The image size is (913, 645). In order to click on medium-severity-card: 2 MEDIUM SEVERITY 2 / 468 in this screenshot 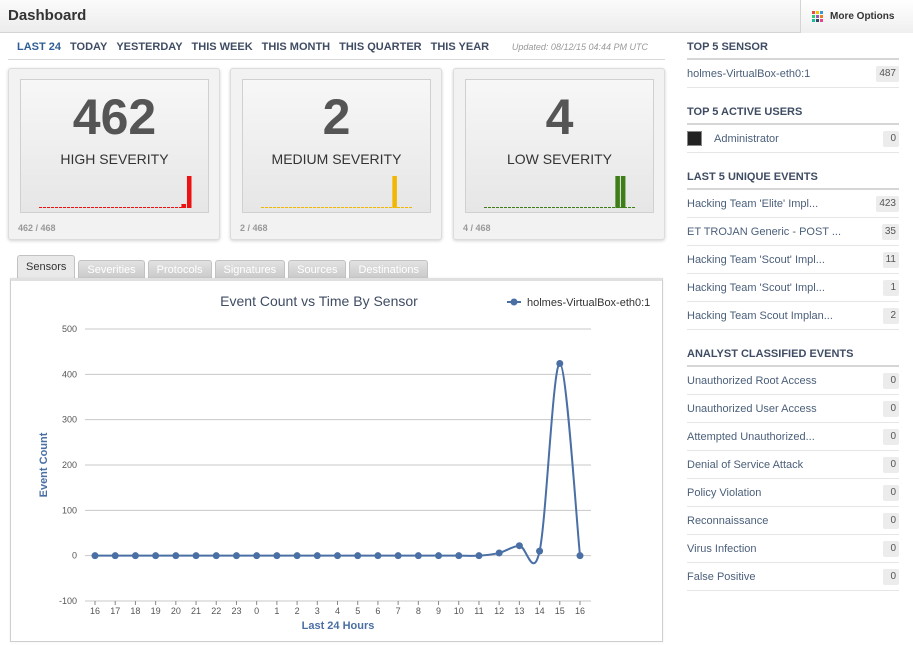, I will do `click(336, 154)`.